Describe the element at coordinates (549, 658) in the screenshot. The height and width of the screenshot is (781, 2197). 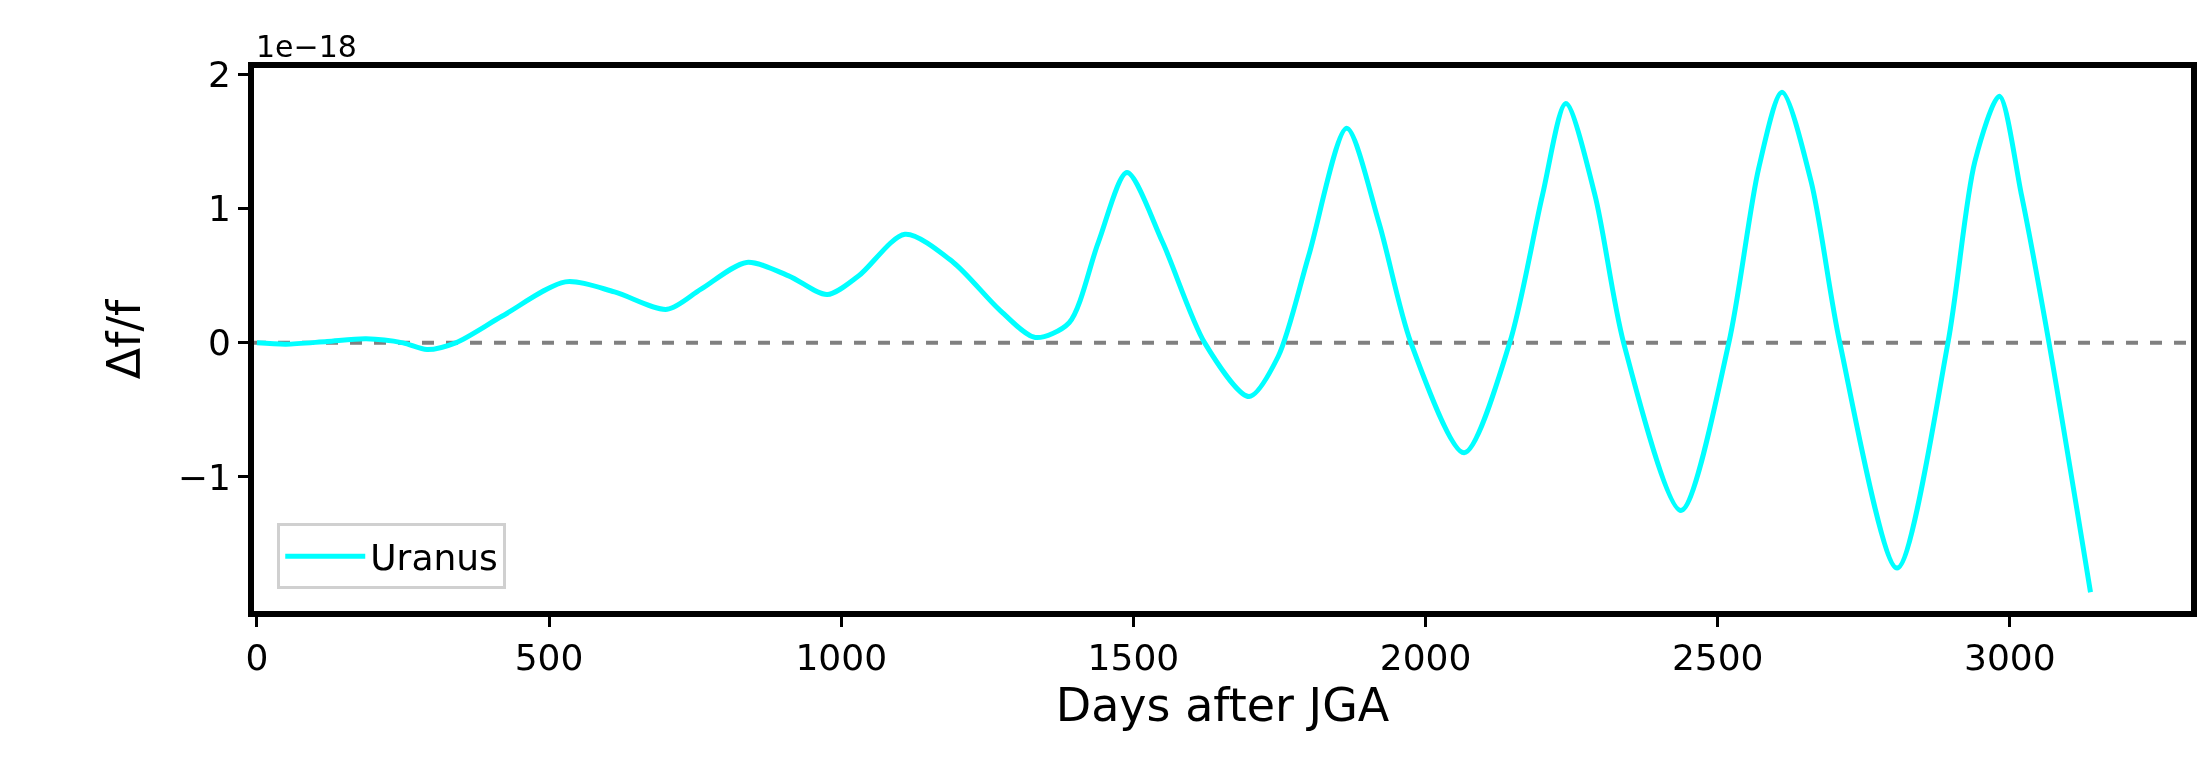
I see `x-tick-label: 500` at that location.